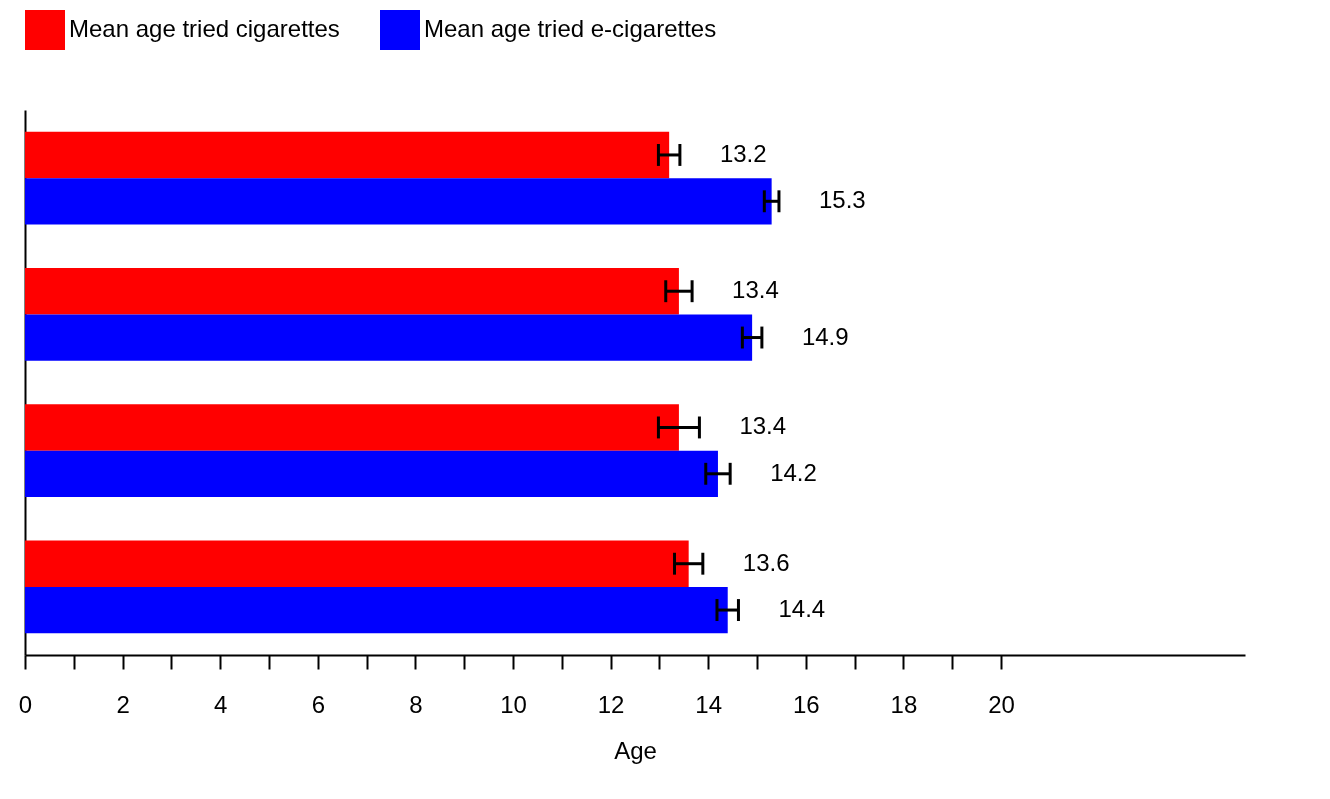  What do you see at coordinates (513, 704) in the screenshot?
I see `x-tick-label: 10` at bounding box center [513, 704].